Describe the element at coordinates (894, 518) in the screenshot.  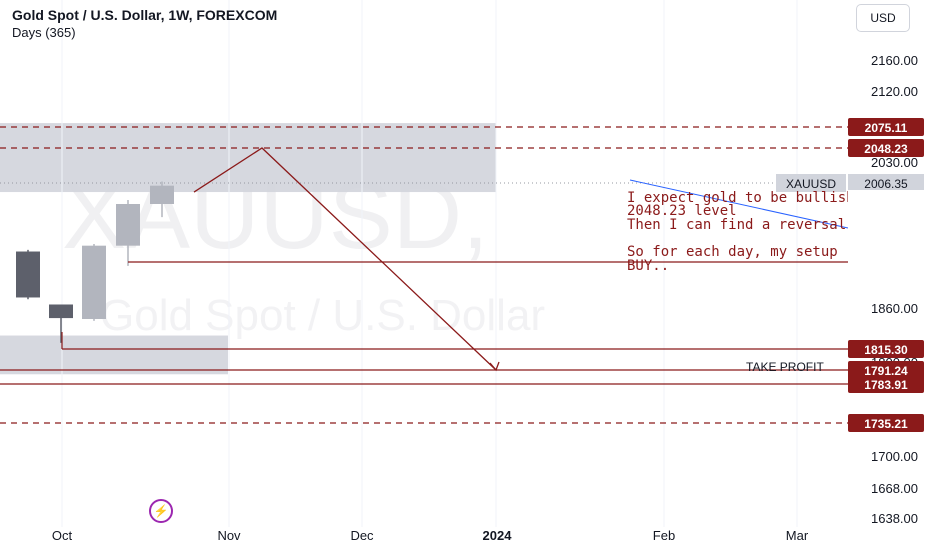
I see `y-tick-label: 1638.00` at that location.